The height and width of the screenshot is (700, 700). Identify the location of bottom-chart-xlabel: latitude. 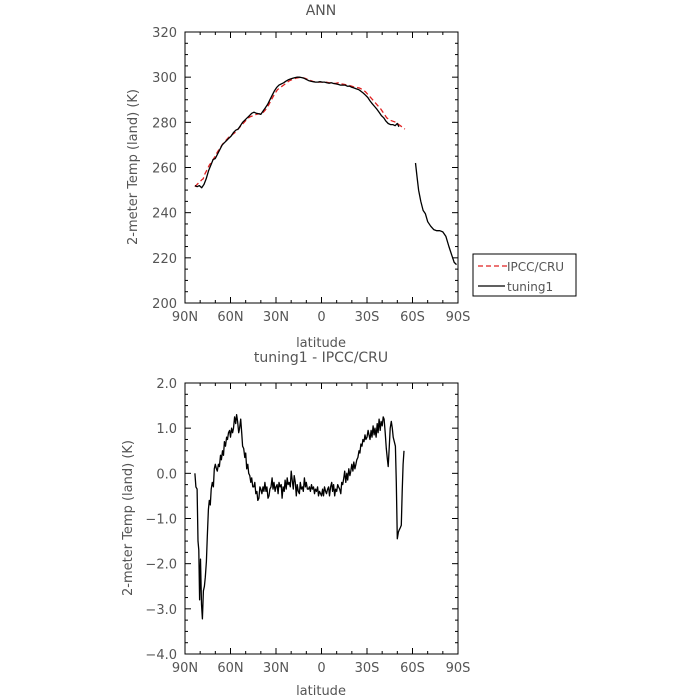
(321, 691).